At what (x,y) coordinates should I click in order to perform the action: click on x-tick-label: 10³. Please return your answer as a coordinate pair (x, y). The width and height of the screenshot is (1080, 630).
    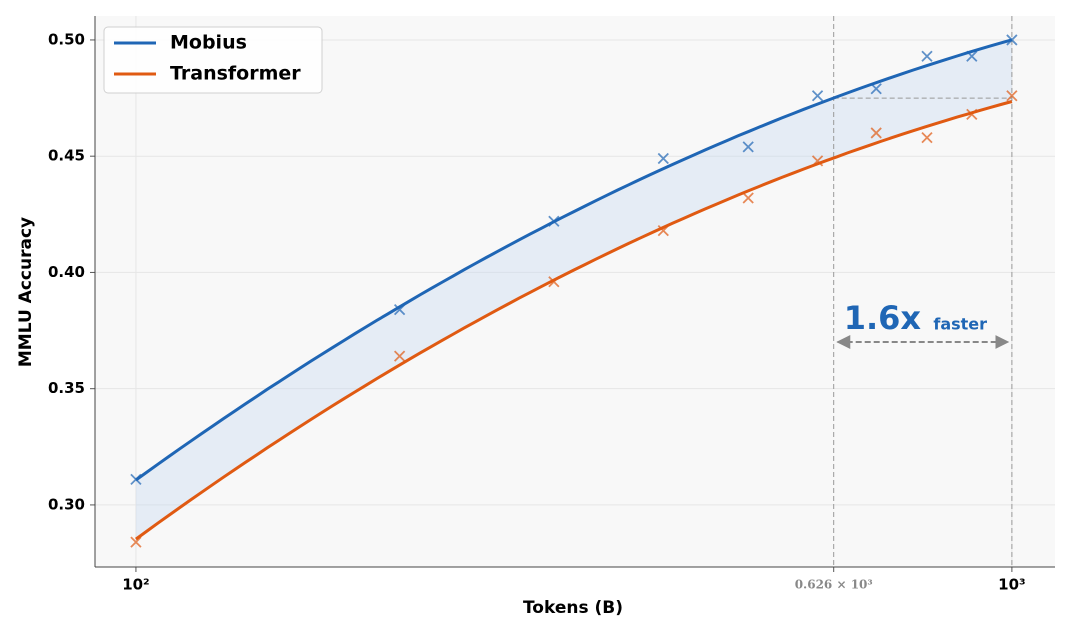
    Looking at the image, I should click on (1011, 585).